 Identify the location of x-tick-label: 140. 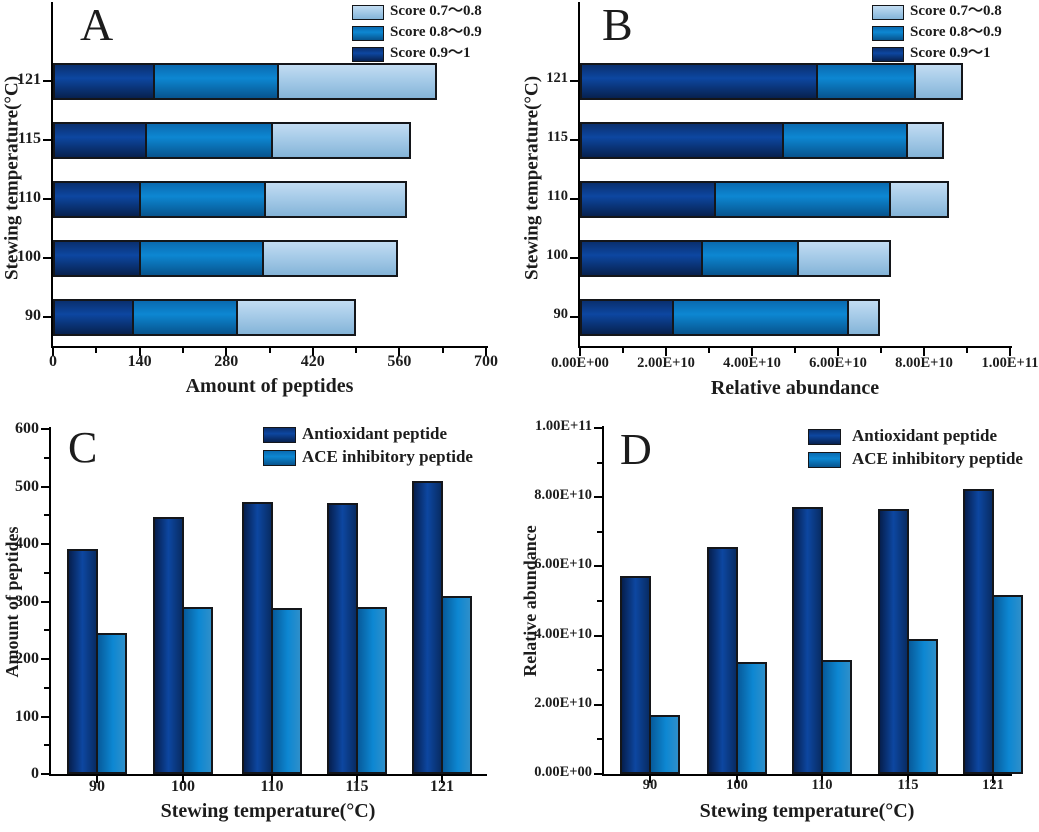
(139, 361).